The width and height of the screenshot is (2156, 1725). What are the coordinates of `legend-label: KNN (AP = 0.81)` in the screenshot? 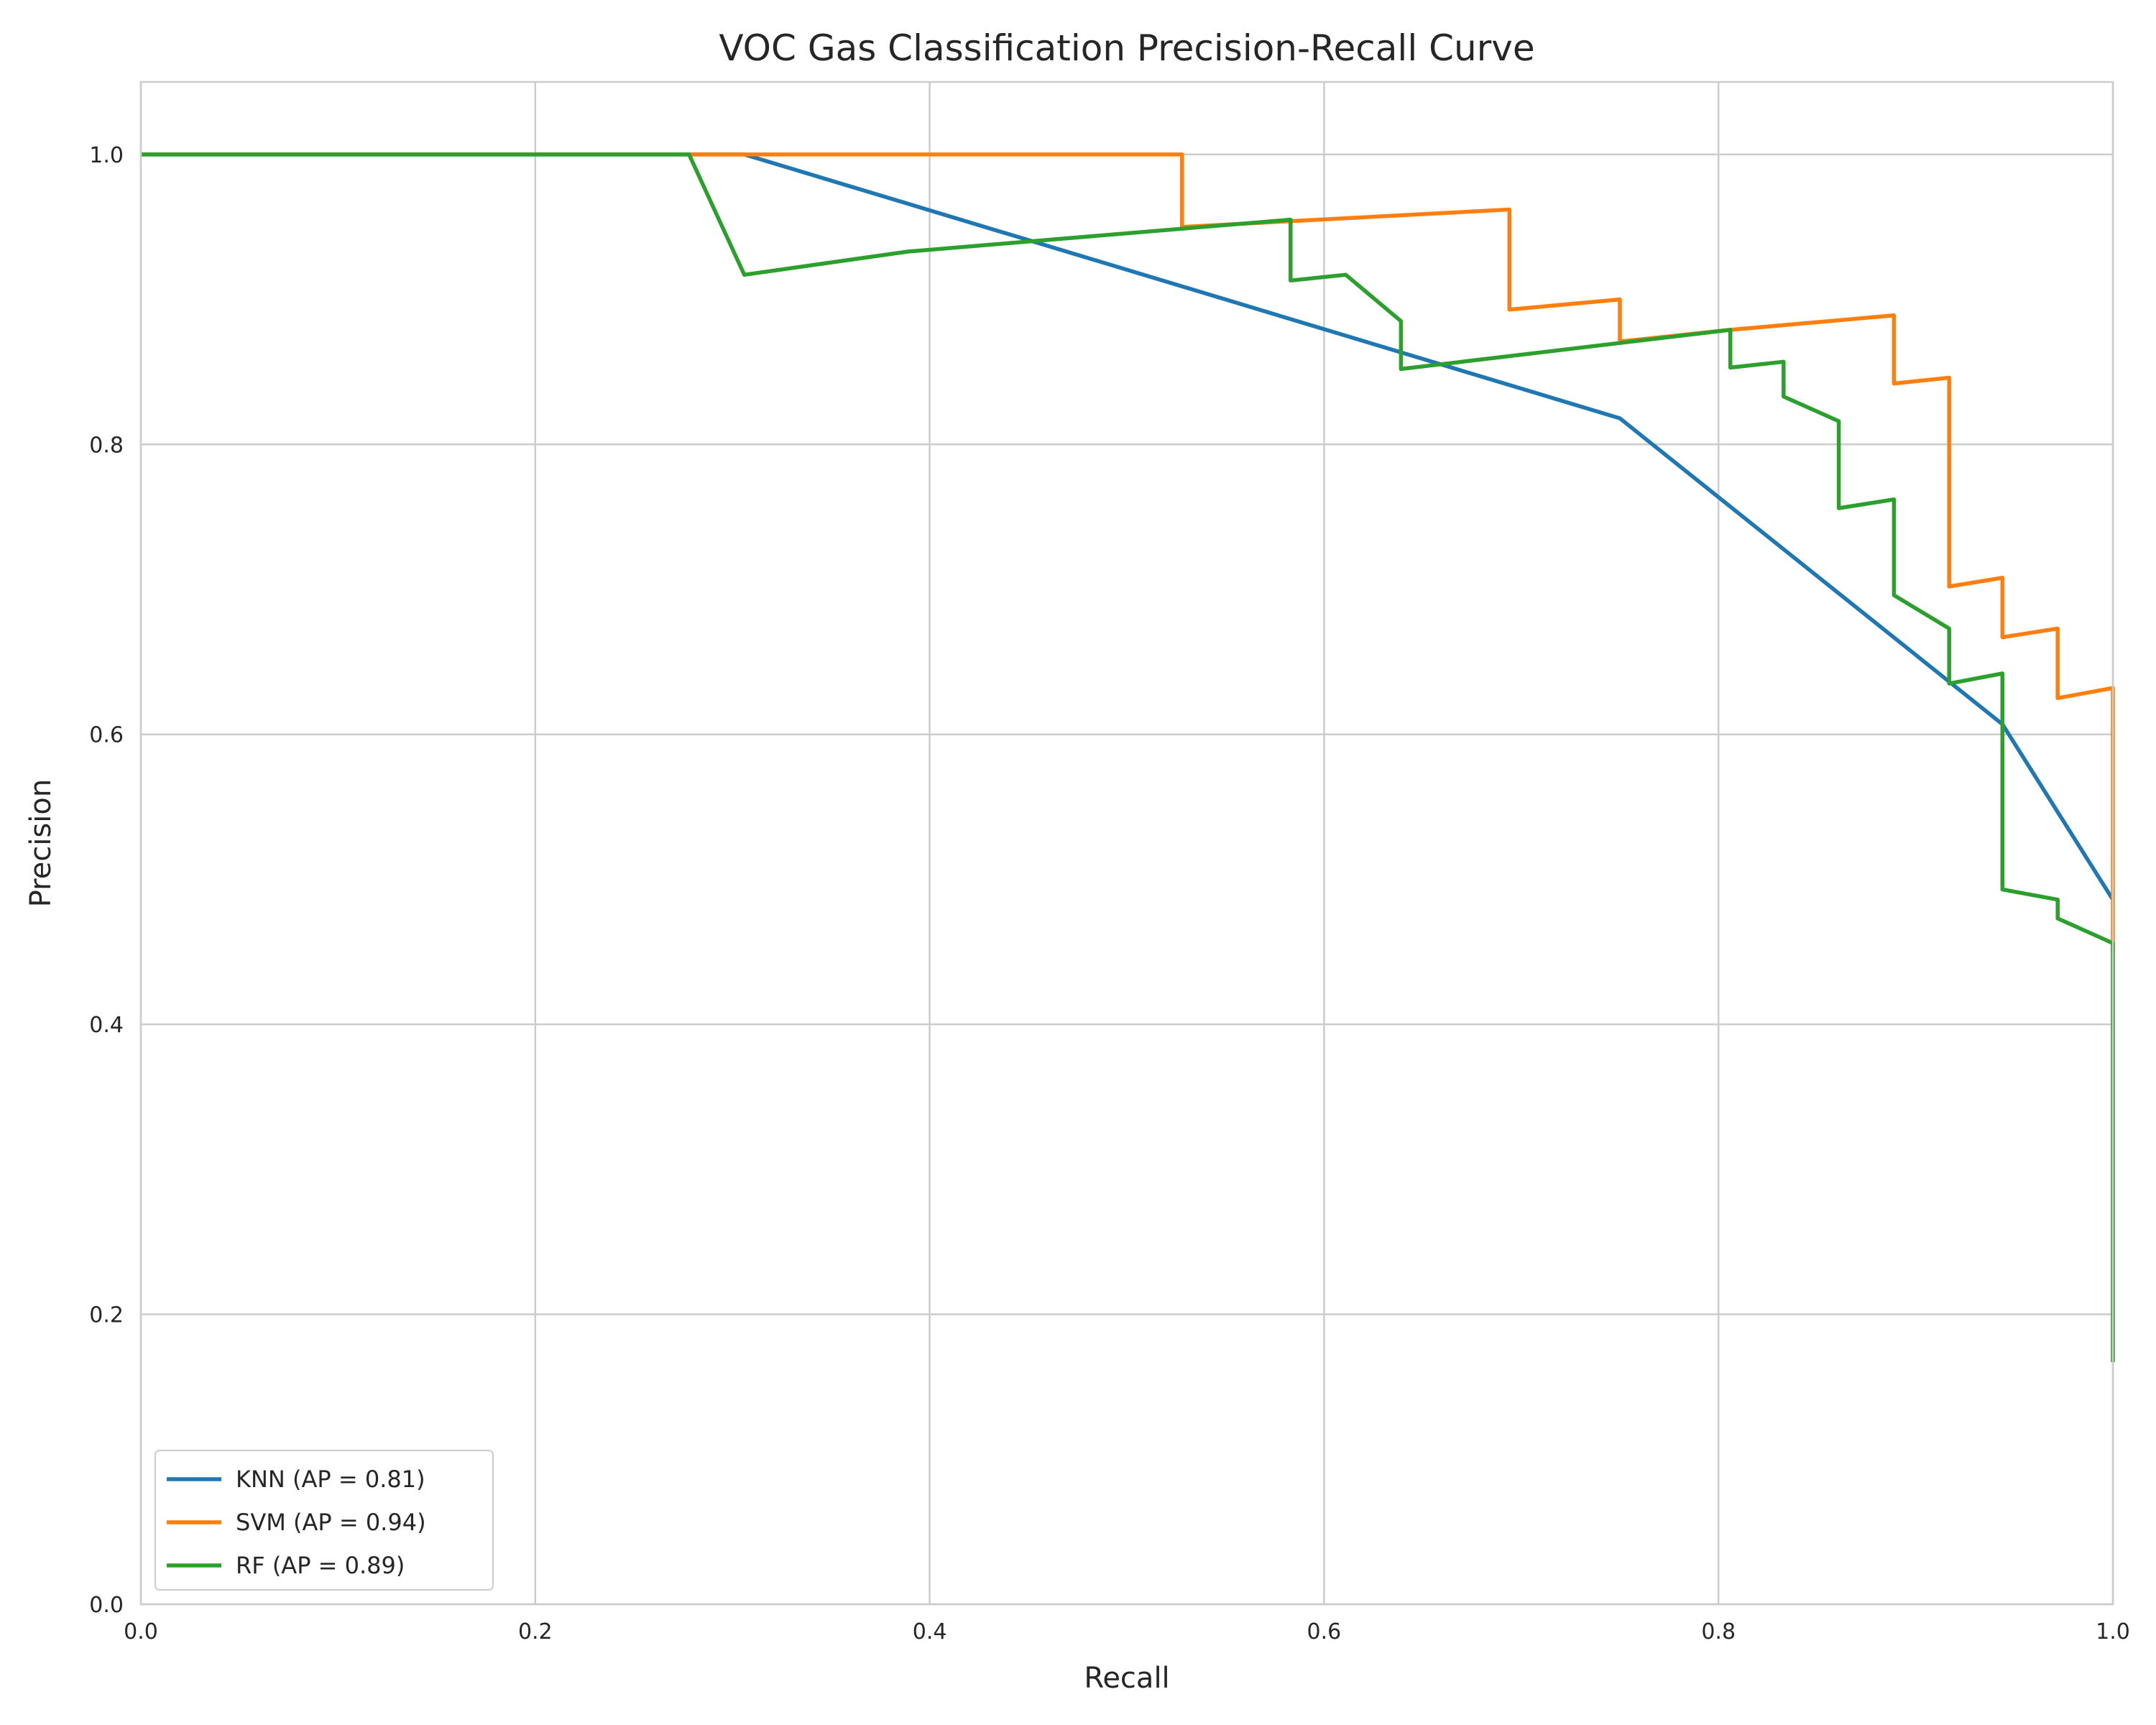 It's located at (331, 1479).